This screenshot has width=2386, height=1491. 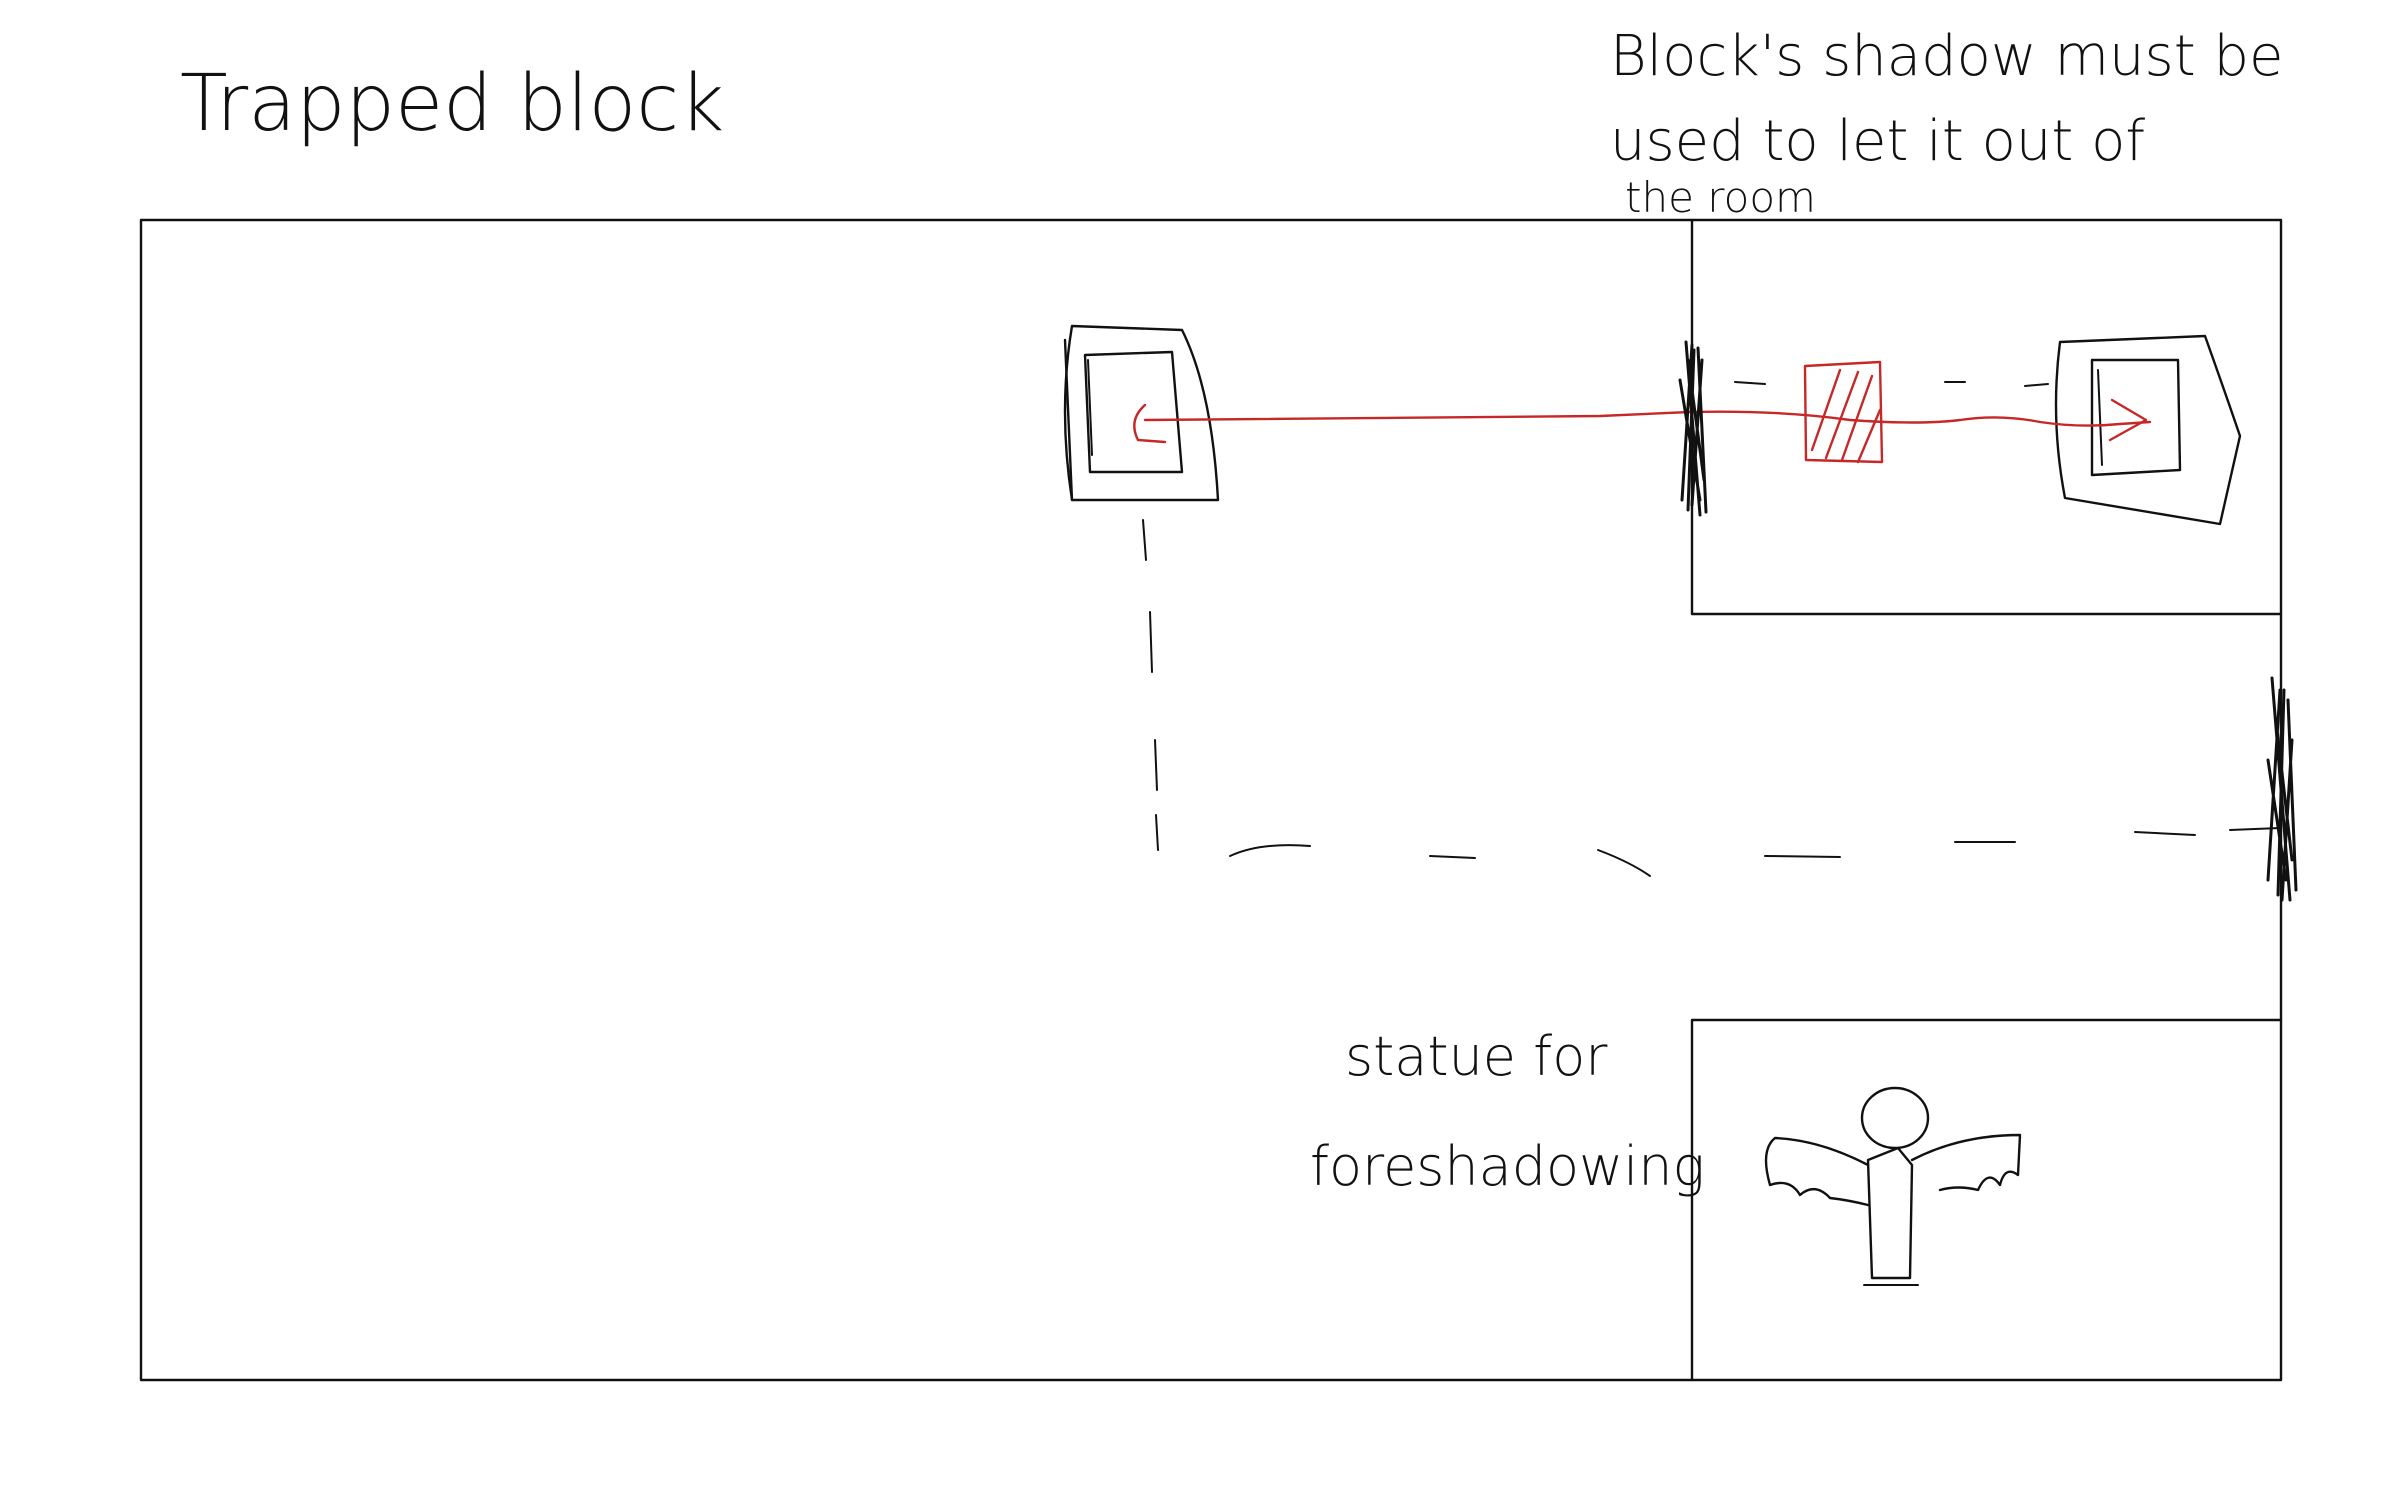 What do you see at coordinates (2282, 789) in the screenshot?
I see `exit-door-scribble` at bounding box center [2282, 789].